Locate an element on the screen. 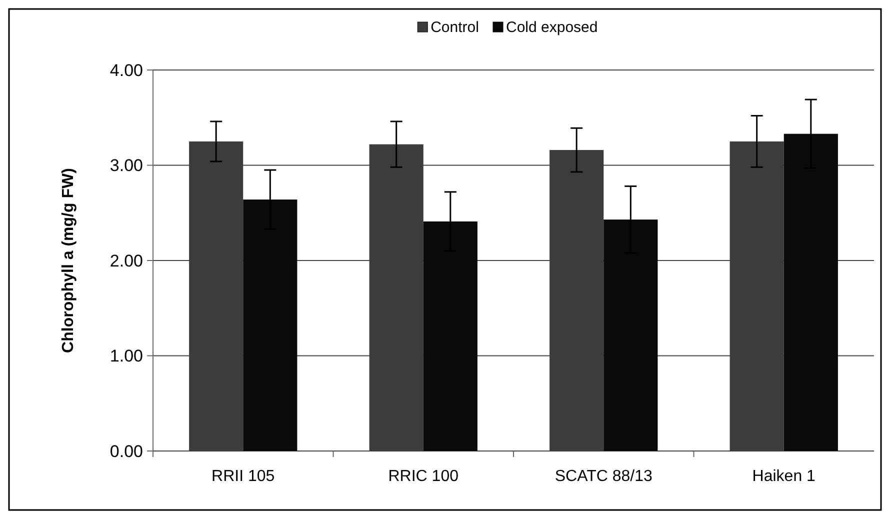 This screenshot has width=890, height=519. legend-label: Control is located at coordinates (454, 27).